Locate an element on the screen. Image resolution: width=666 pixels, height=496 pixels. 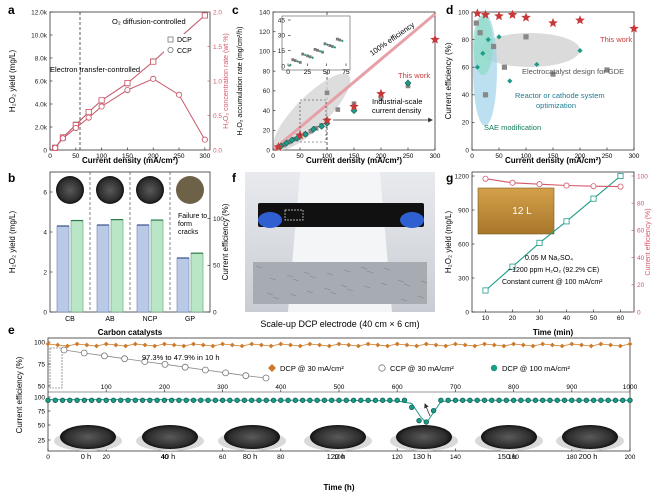
panel-e-annotation-decay: 97.3% to 47.9% in 10 h is located at coordinates (181, 357).